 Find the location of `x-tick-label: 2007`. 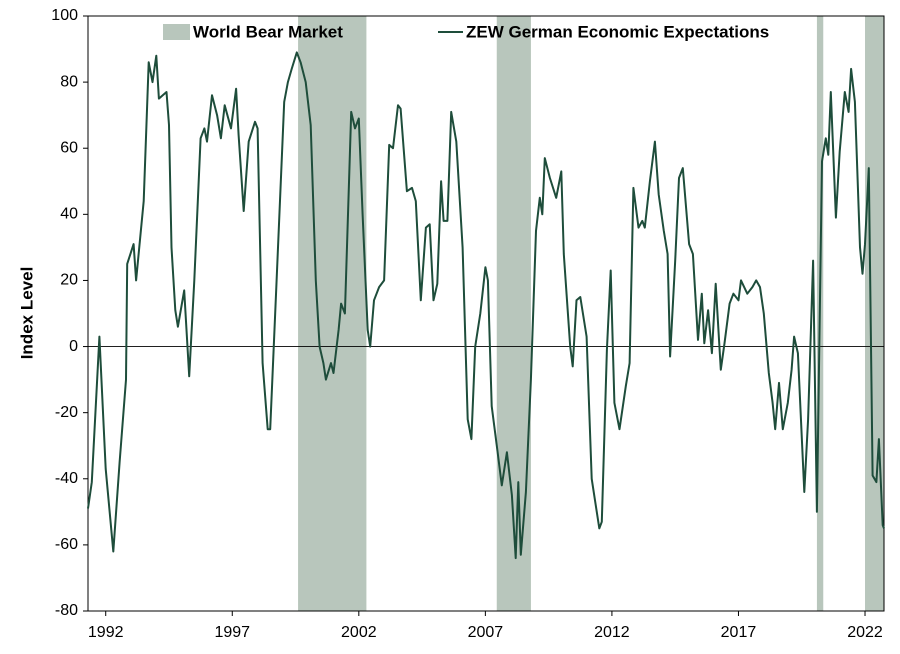

x-tick-label: 2007 is located at coordinates (486, 632).